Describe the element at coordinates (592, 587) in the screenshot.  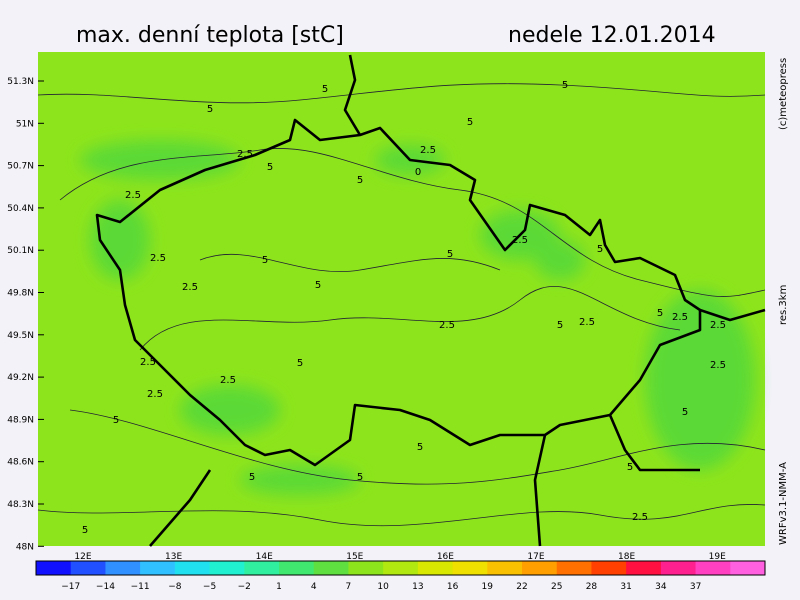
I see `colorbar-tick-label: 28` at that location.